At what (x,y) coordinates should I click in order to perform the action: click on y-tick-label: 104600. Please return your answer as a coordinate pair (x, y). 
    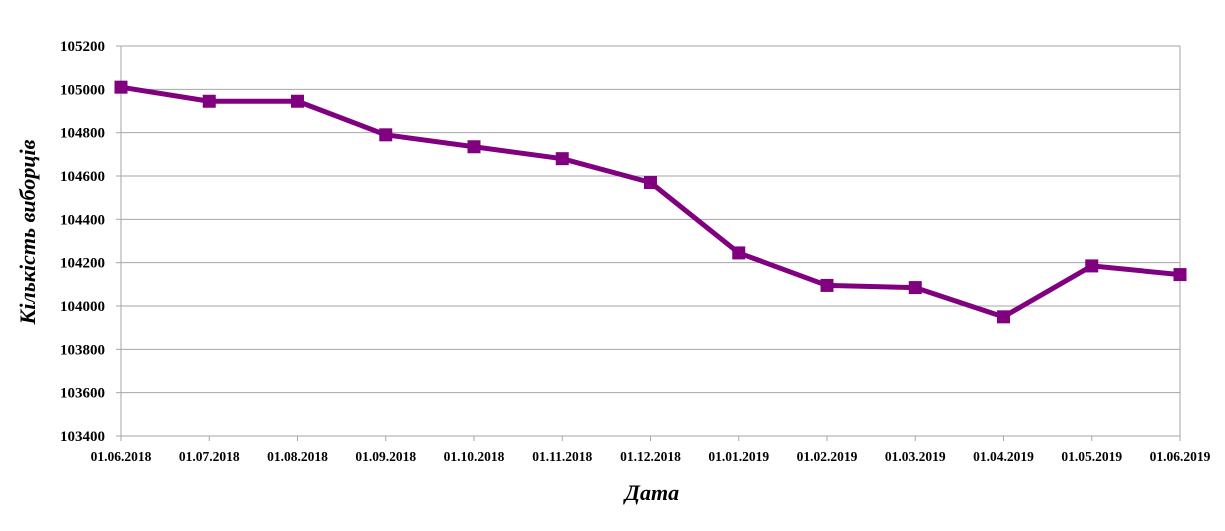
    Looking at the image, I should click on (82, 177).